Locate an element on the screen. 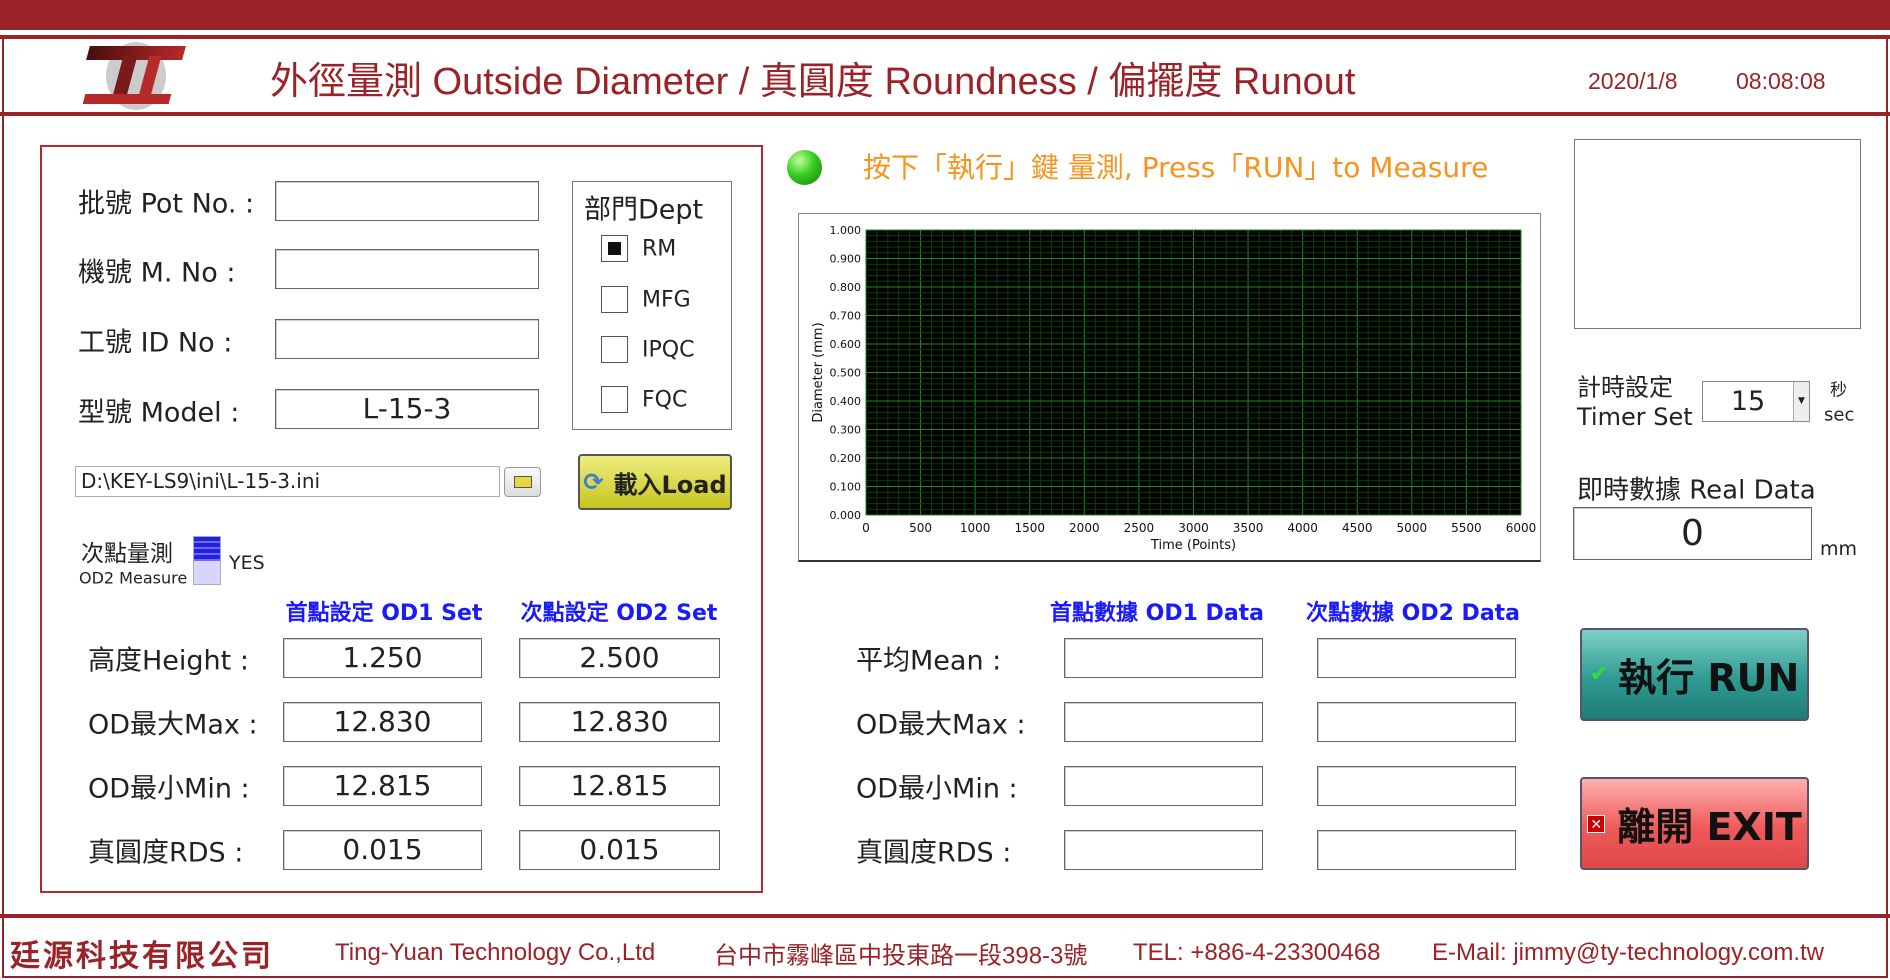 The width and height of the screenshot is (1890, 980). id-no-input is located at coordinates (407, 339).